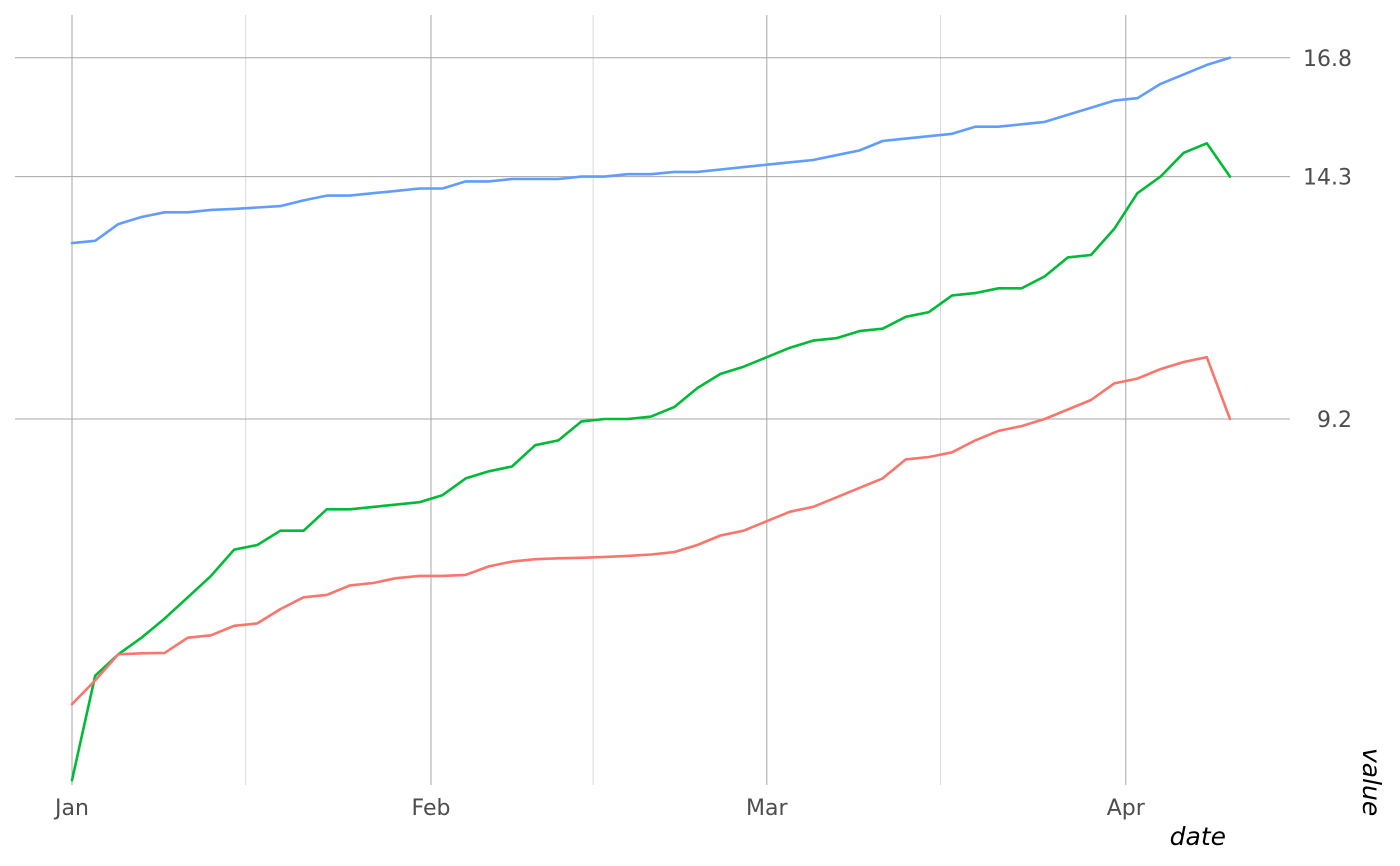 This screenshot has width=1400, height=866. What do you see at coordinates (71, 808) in the screenshot?
I see `x-tick-label: Jan` at bounding box center [71, 808].